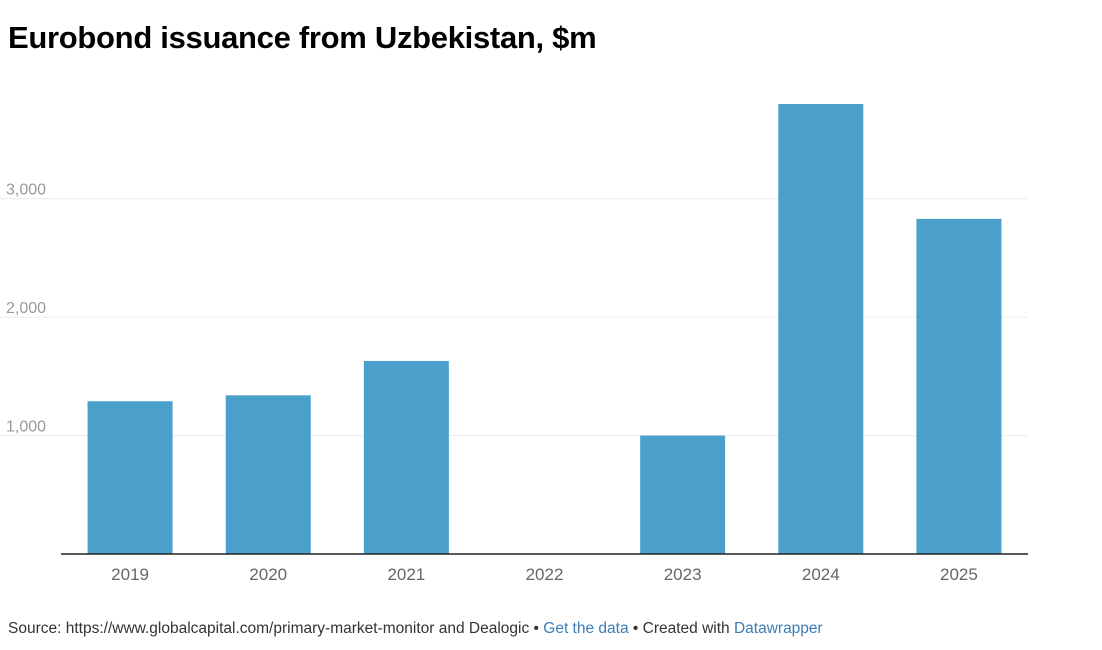  I want to click on y-tick-label: 1,000, so click(26, 427).